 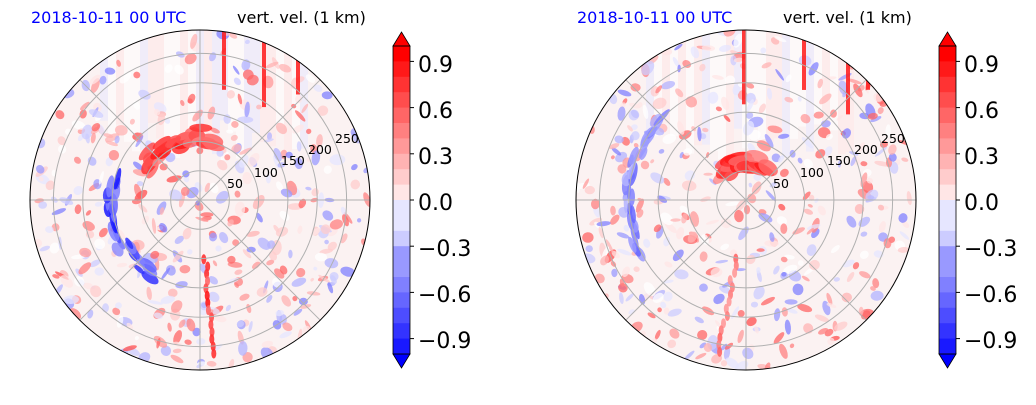 What do you see at coordinates (949, 200) in the screenshot?
I see `colorbar` at bounding box center [949, 200].